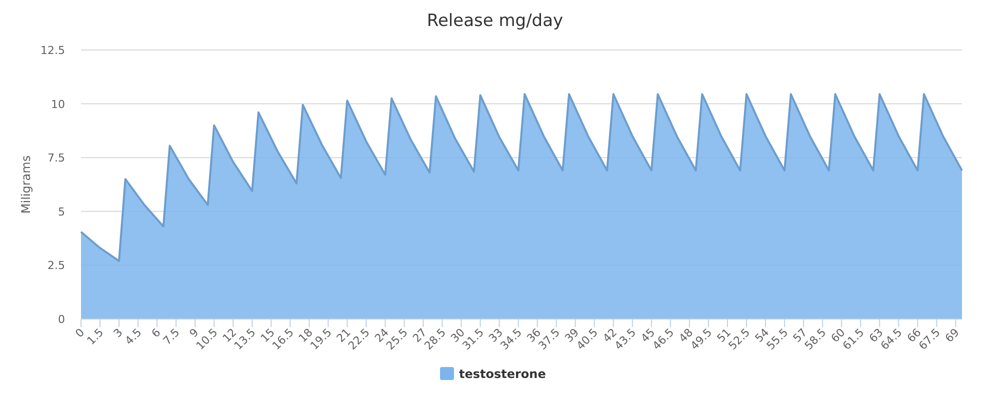  Describe the element at coordinates (502, 374) in the screenshot. I see `legend-label: testosterone` at that location.